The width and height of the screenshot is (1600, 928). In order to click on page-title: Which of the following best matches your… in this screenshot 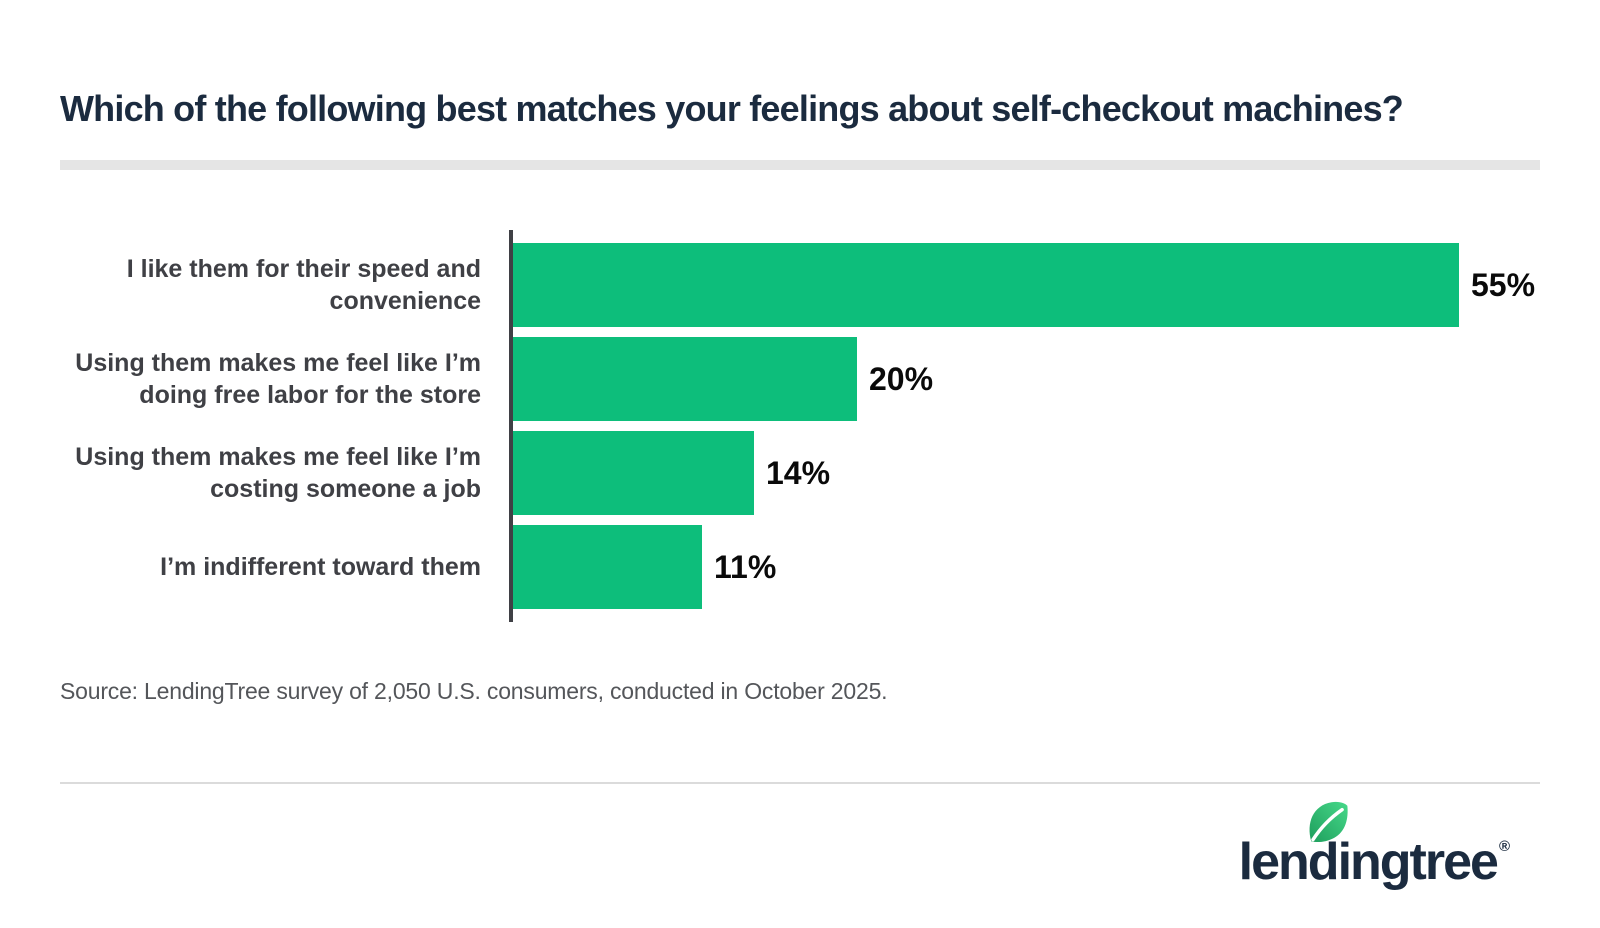, I will do `click(732, 108)`.